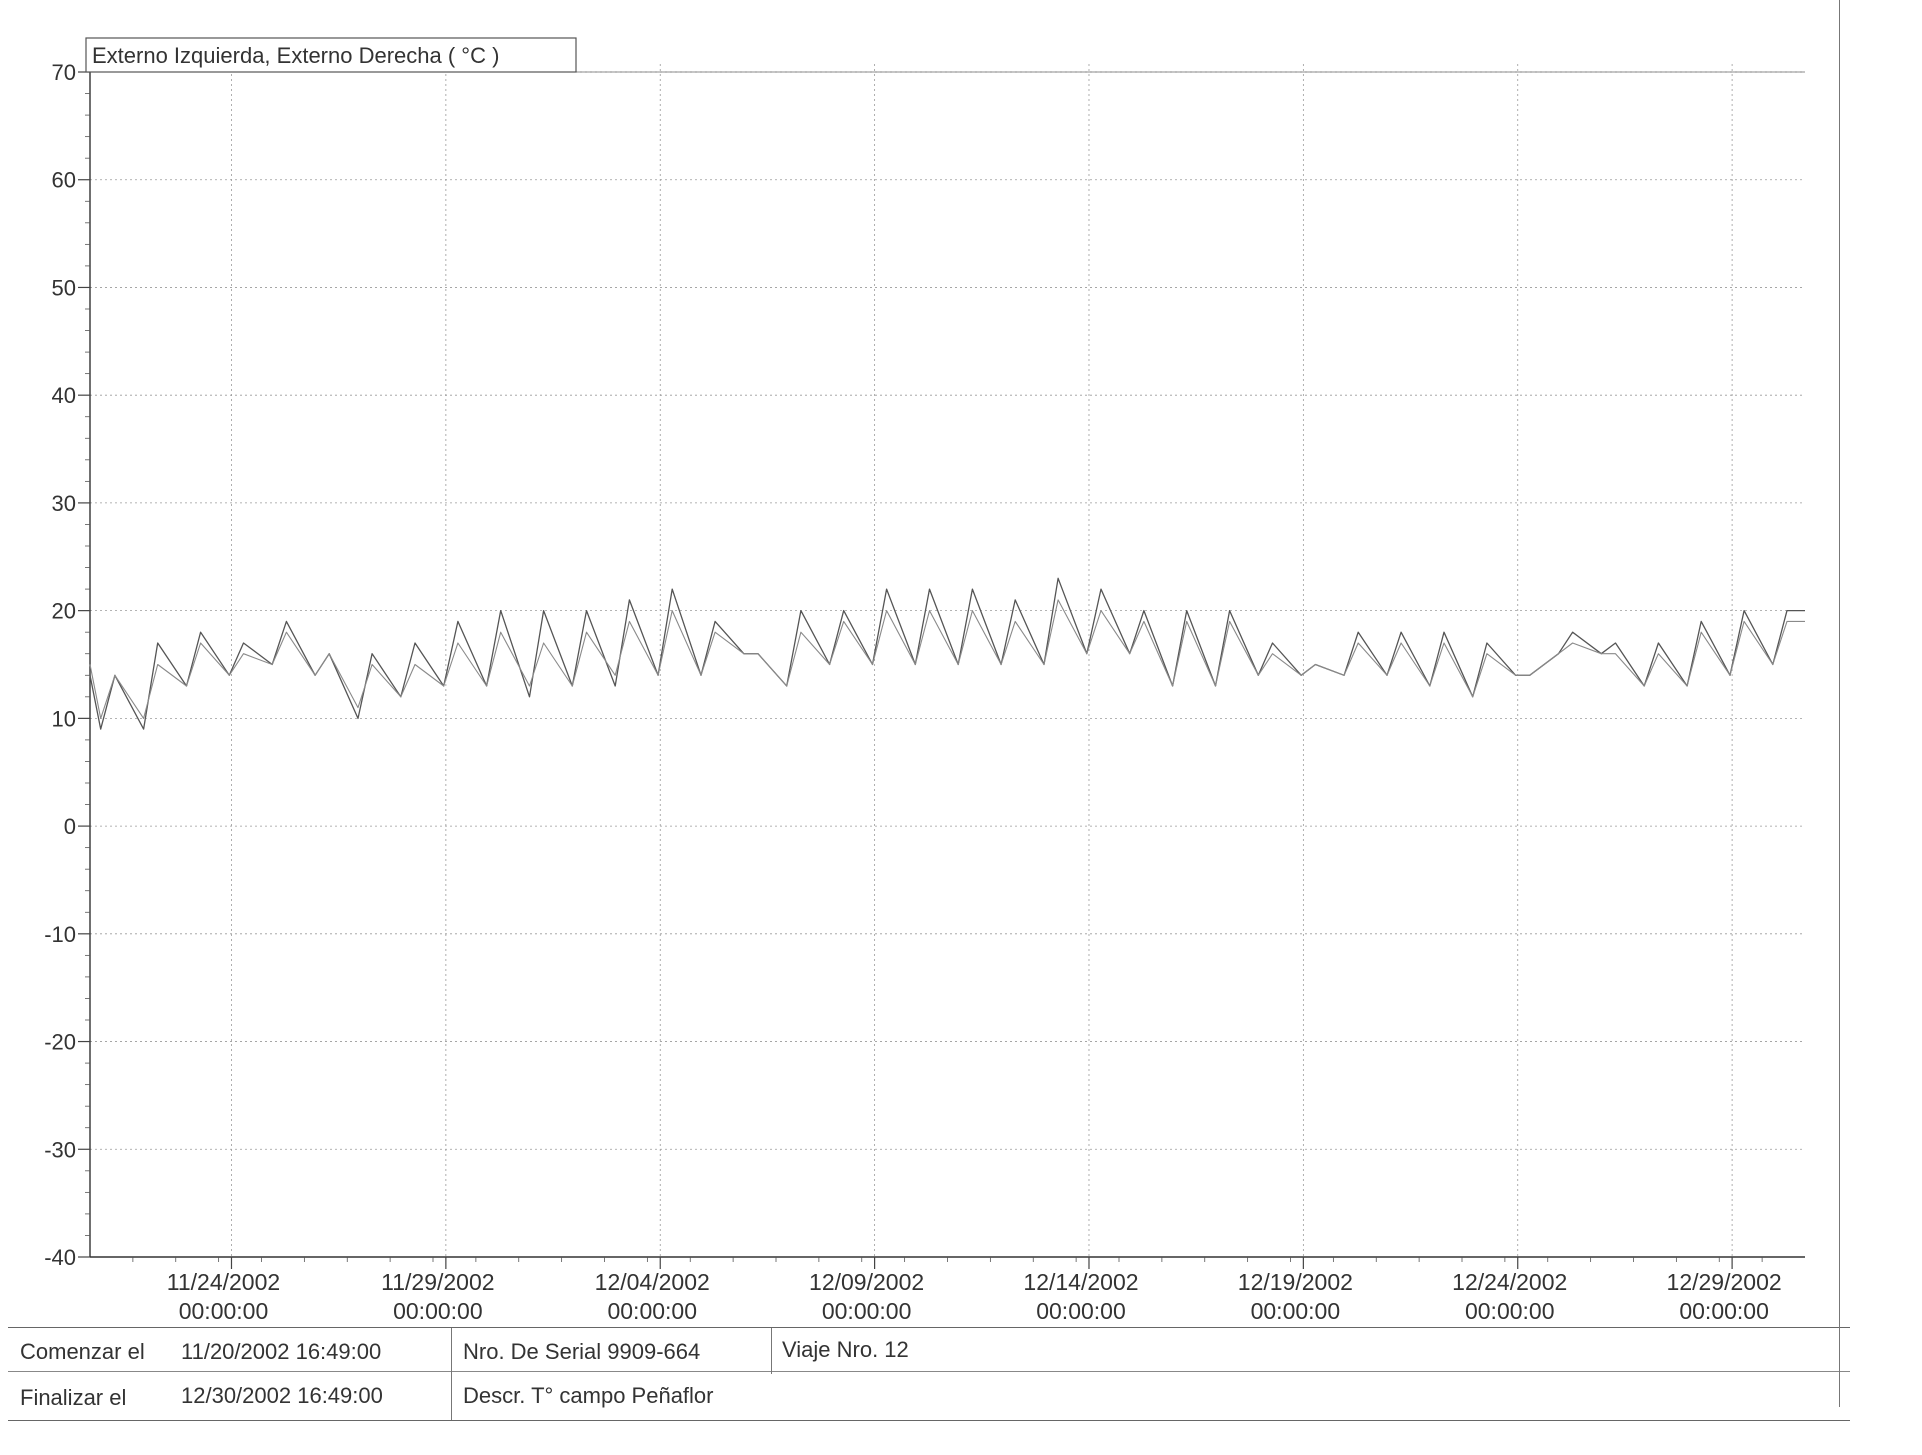 The height and width of the screenshot is (1455, 1922). What do you see at coordinates (64, 180) in the screenshot?
I see `y-tick-label: 60` at bounding box center [64, 180].